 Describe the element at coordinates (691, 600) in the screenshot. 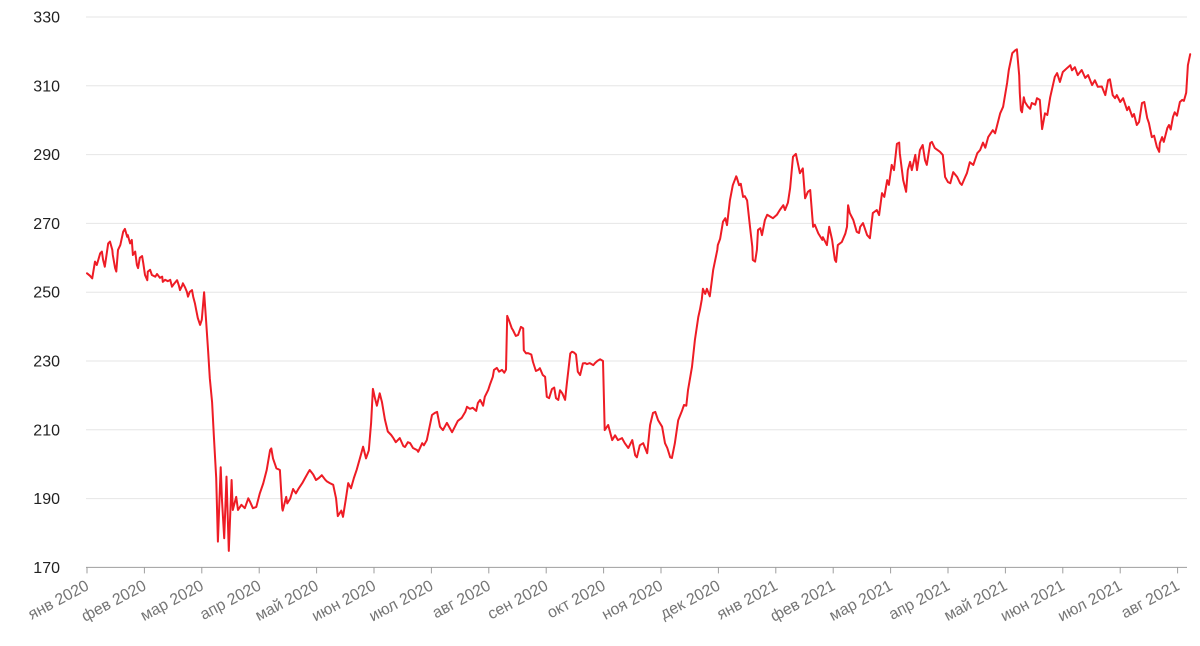

I see `x-tick-label: дек 2020` at that location.